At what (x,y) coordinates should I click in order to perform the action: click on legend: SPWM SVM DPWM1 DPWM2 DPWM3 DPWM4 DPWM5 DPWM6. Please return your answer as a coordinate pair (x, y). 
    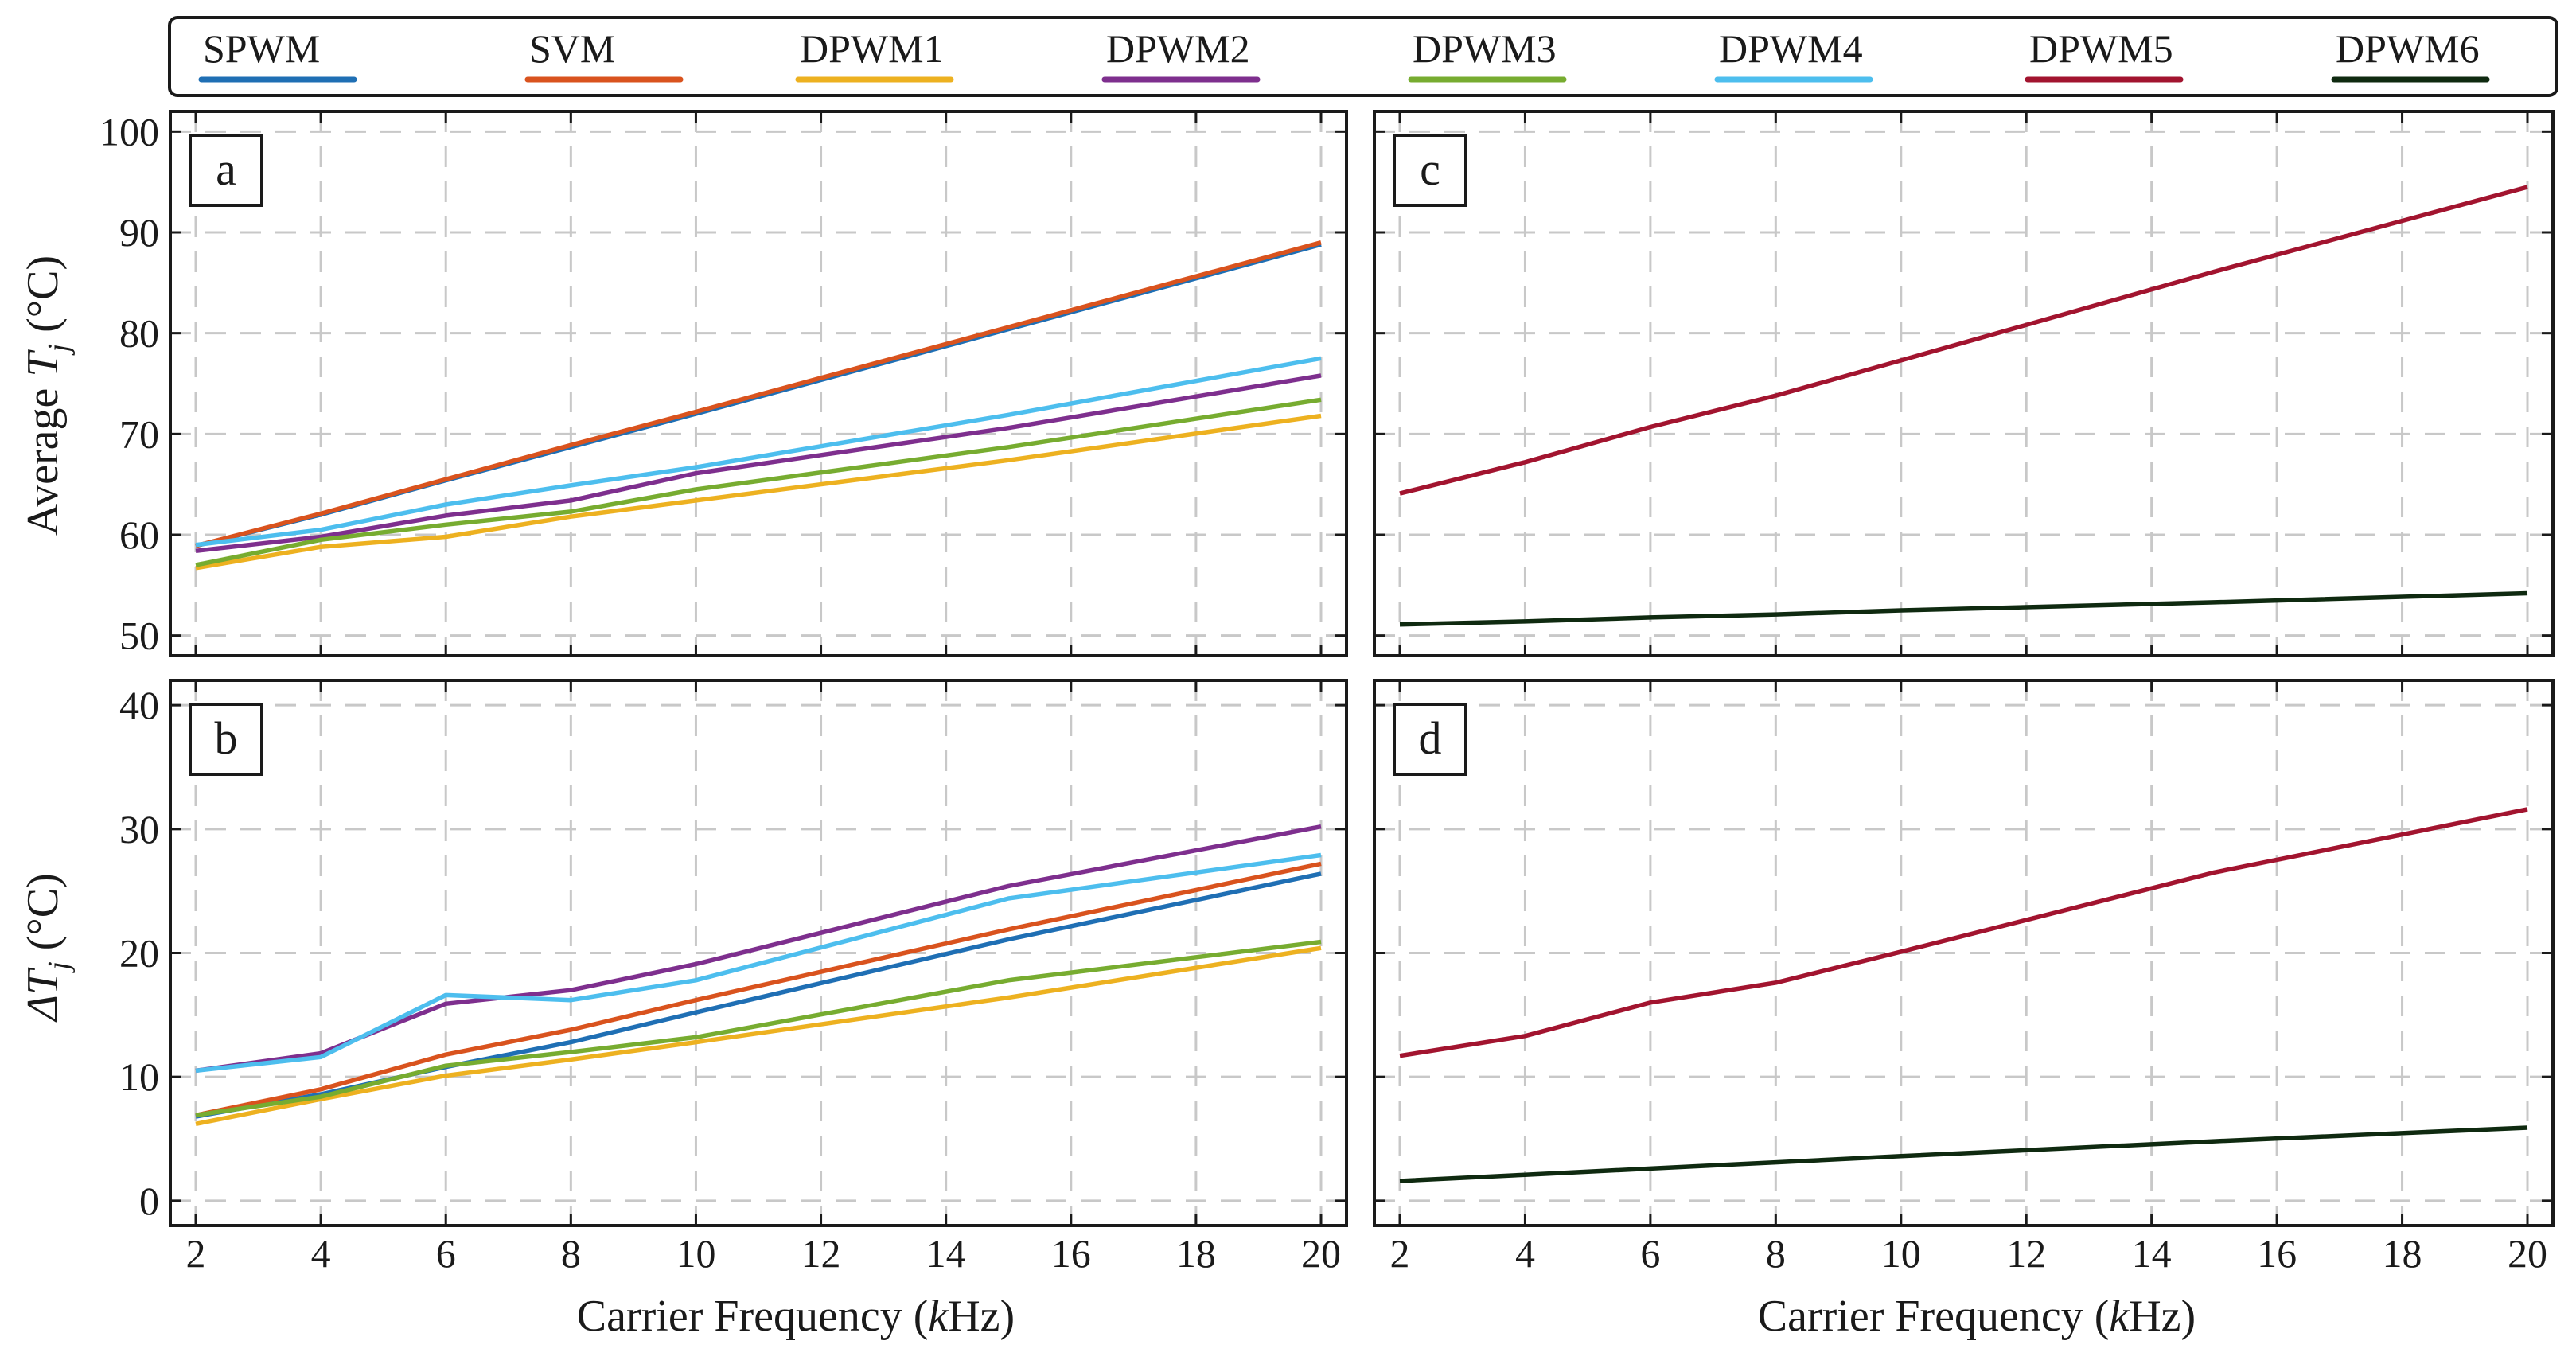
    Looking at the image, I should click on (1363, 56).